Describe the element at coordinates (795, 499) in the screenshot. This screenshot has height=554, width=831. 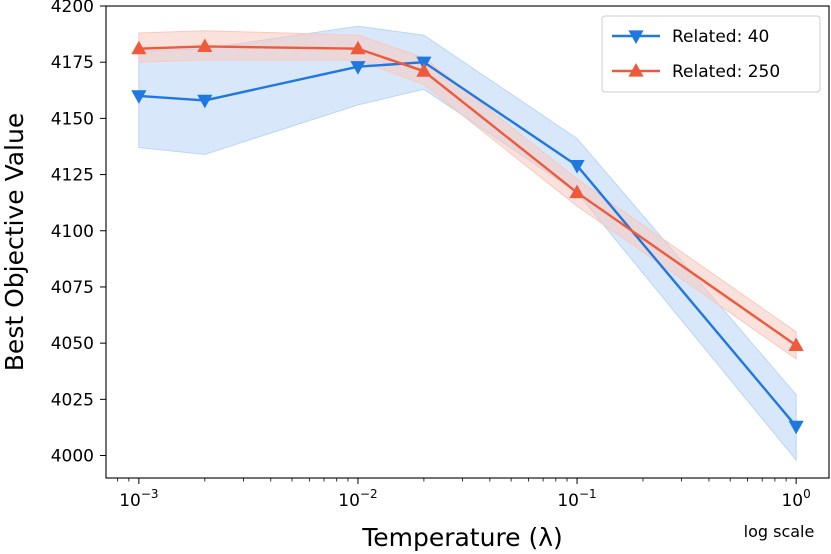
I see `x-tick-label-4: 10⁰` at that location.